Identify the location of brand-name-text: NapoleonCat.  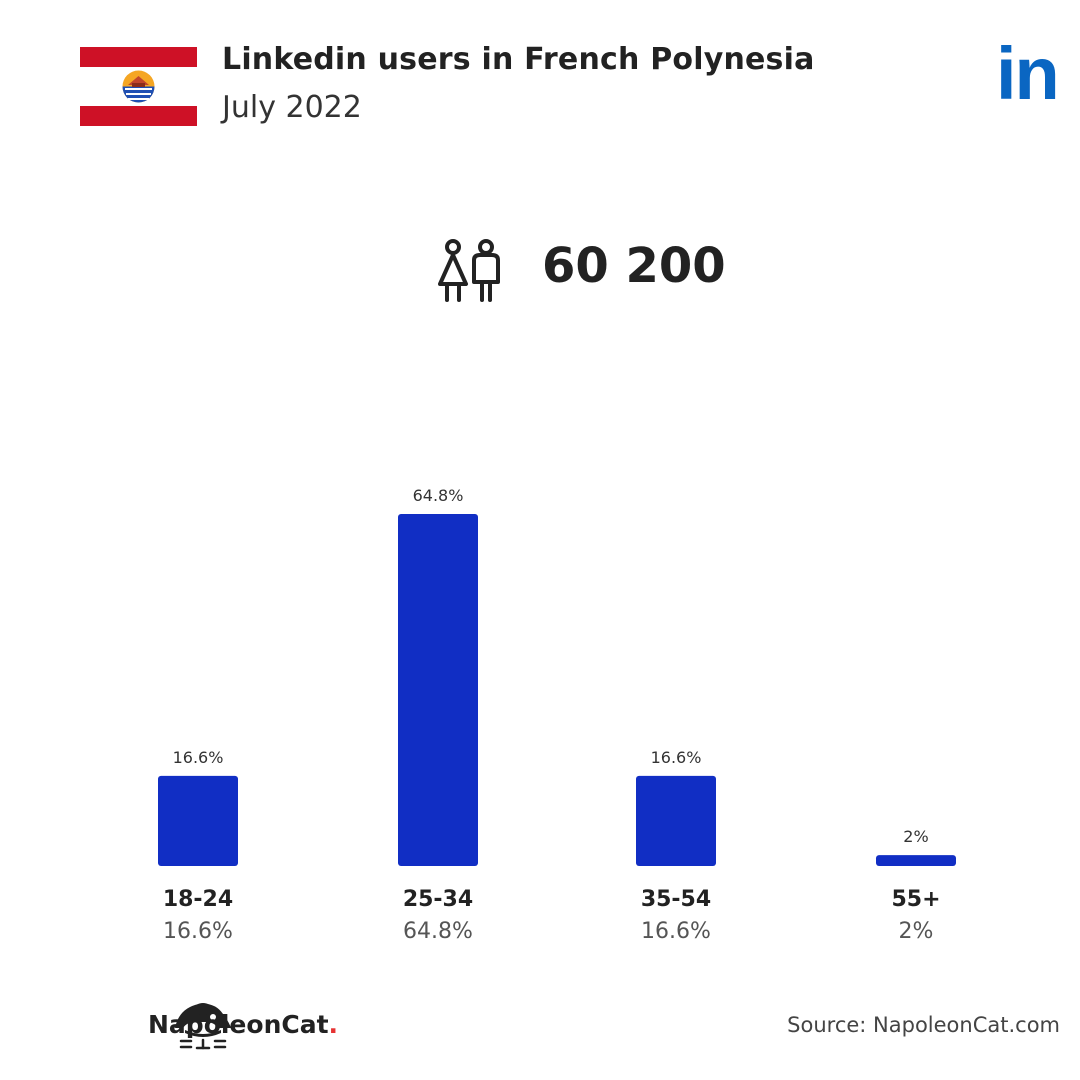
(238, 1024).